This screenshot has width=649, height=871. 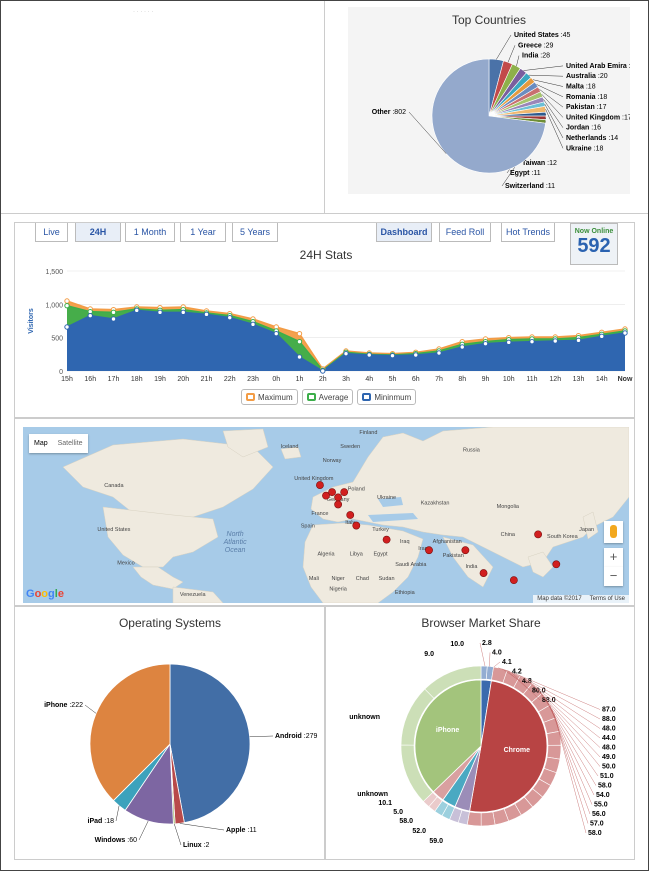 What do you see at coordinates (41, 443) in the screenshot?
I see `map-button: Map` at bounding box center [41, 443].